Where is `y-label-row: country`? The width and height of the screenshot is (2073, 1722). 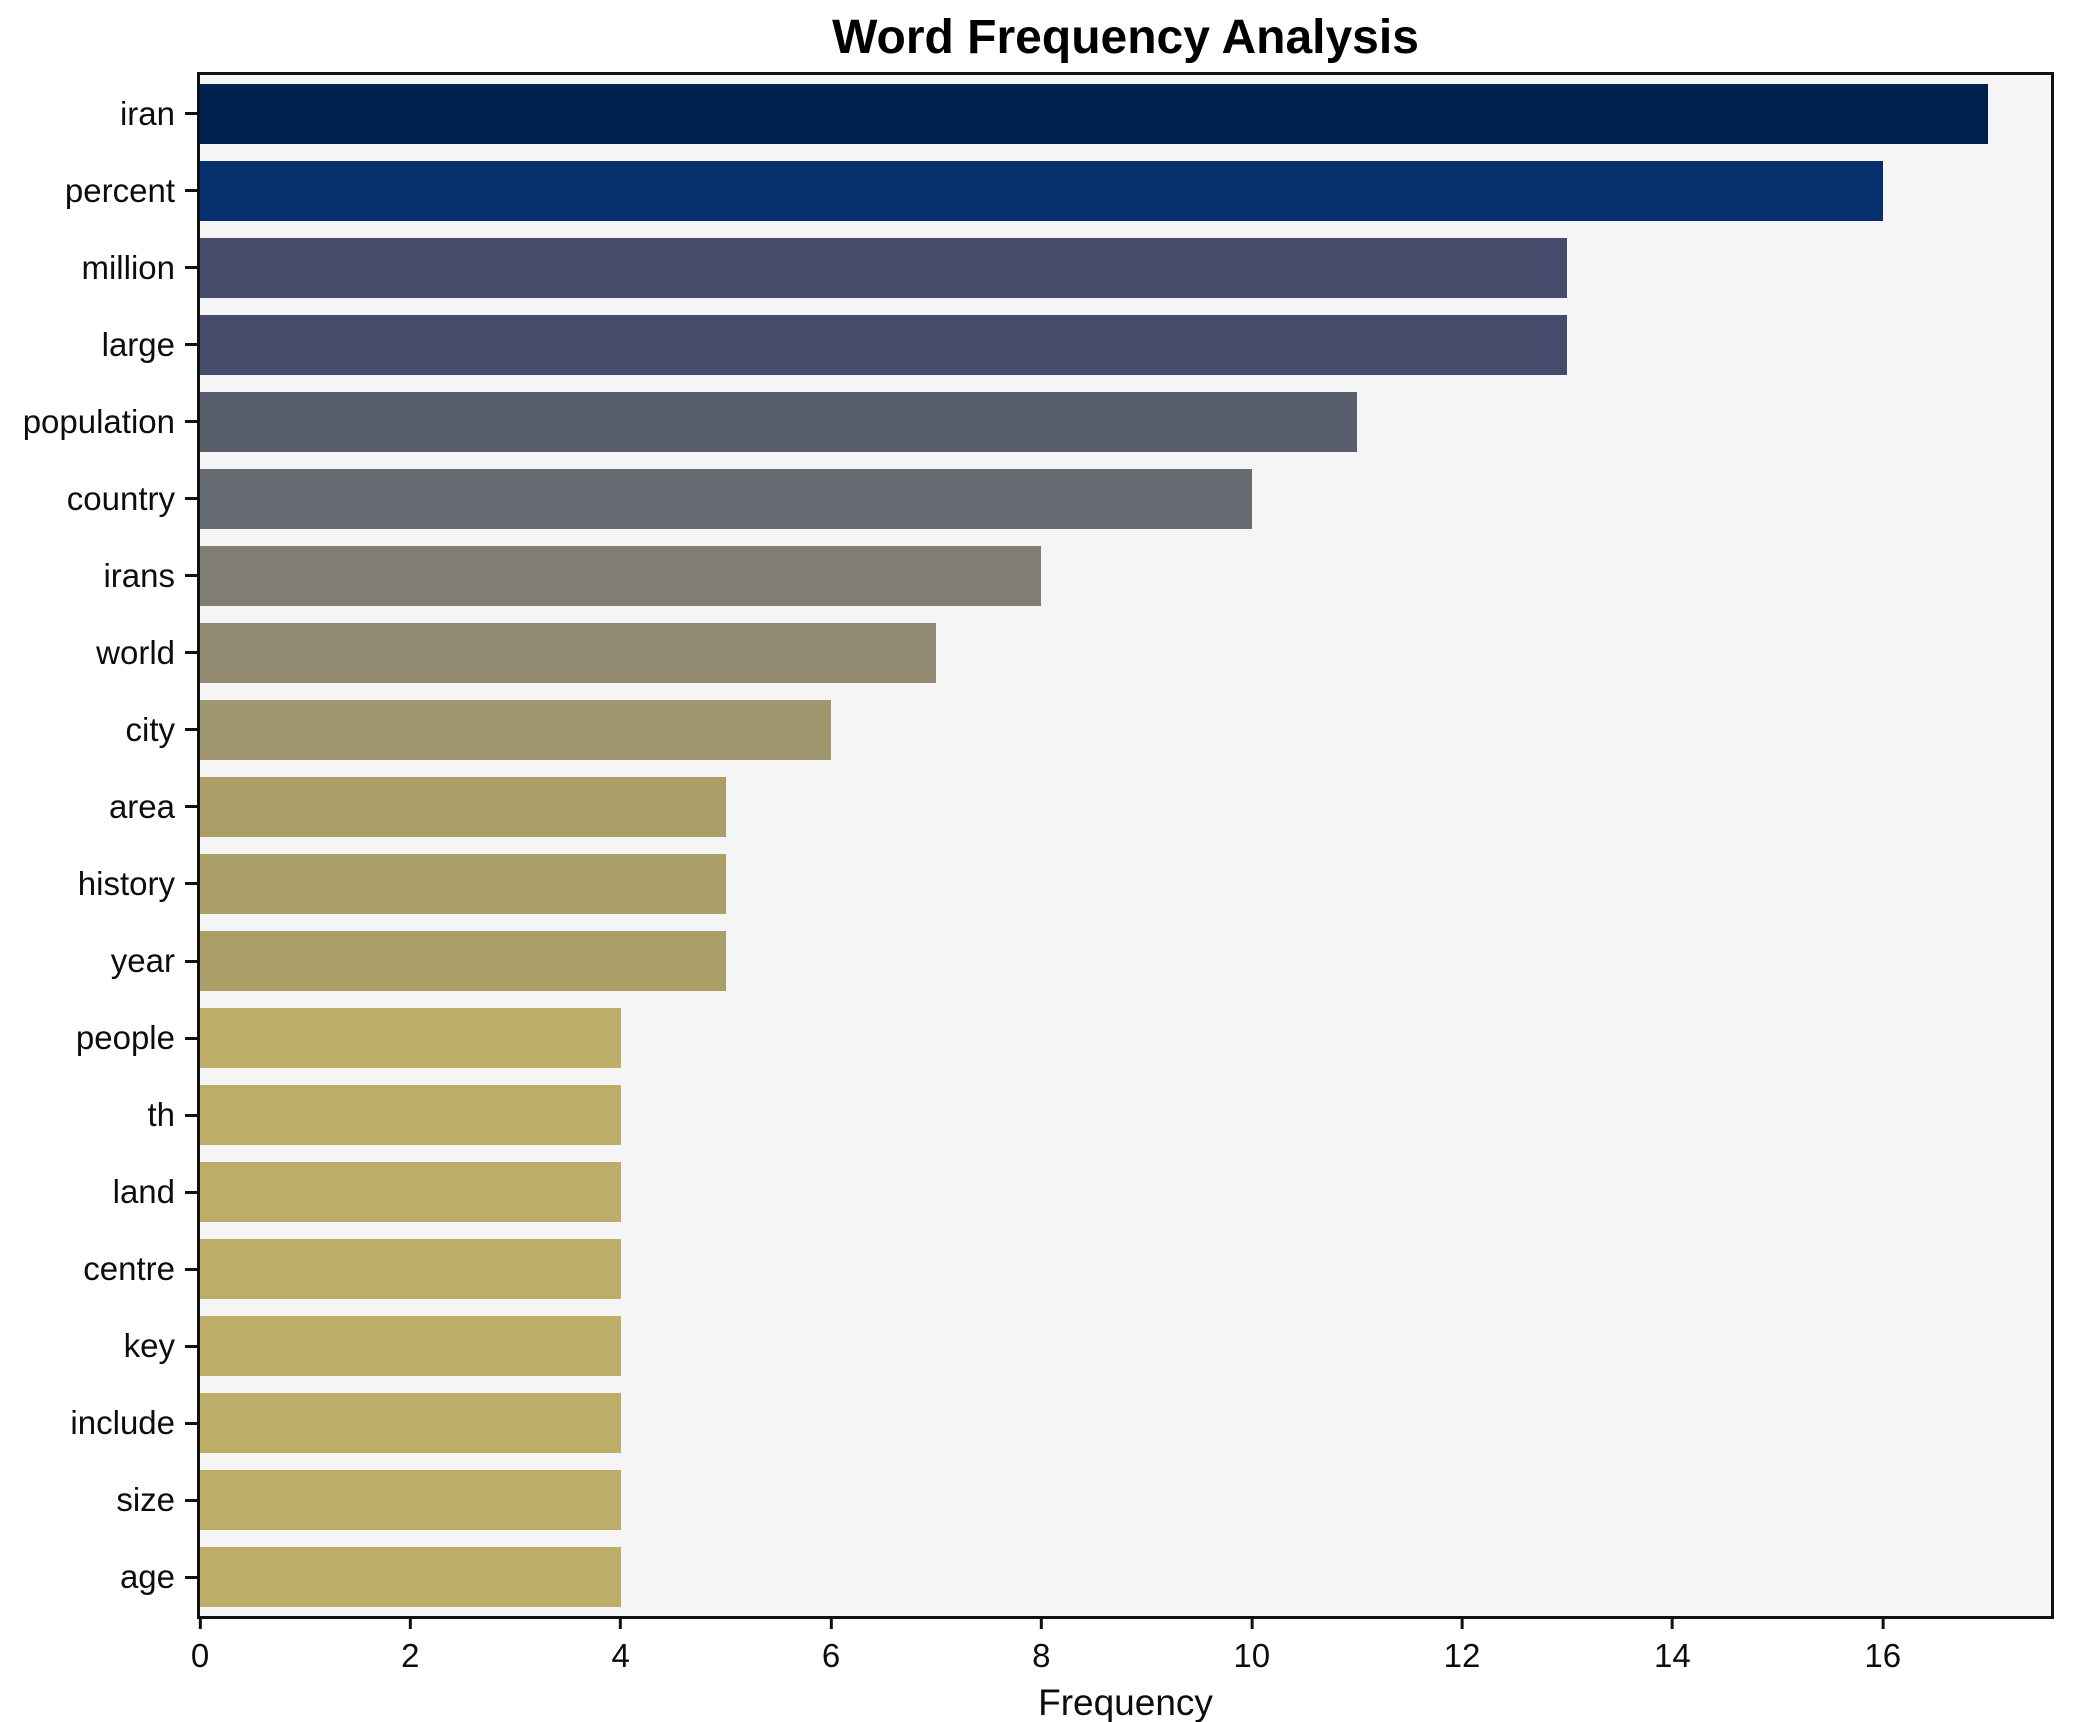 y-label-row: country is located at coordinates (98, 498).